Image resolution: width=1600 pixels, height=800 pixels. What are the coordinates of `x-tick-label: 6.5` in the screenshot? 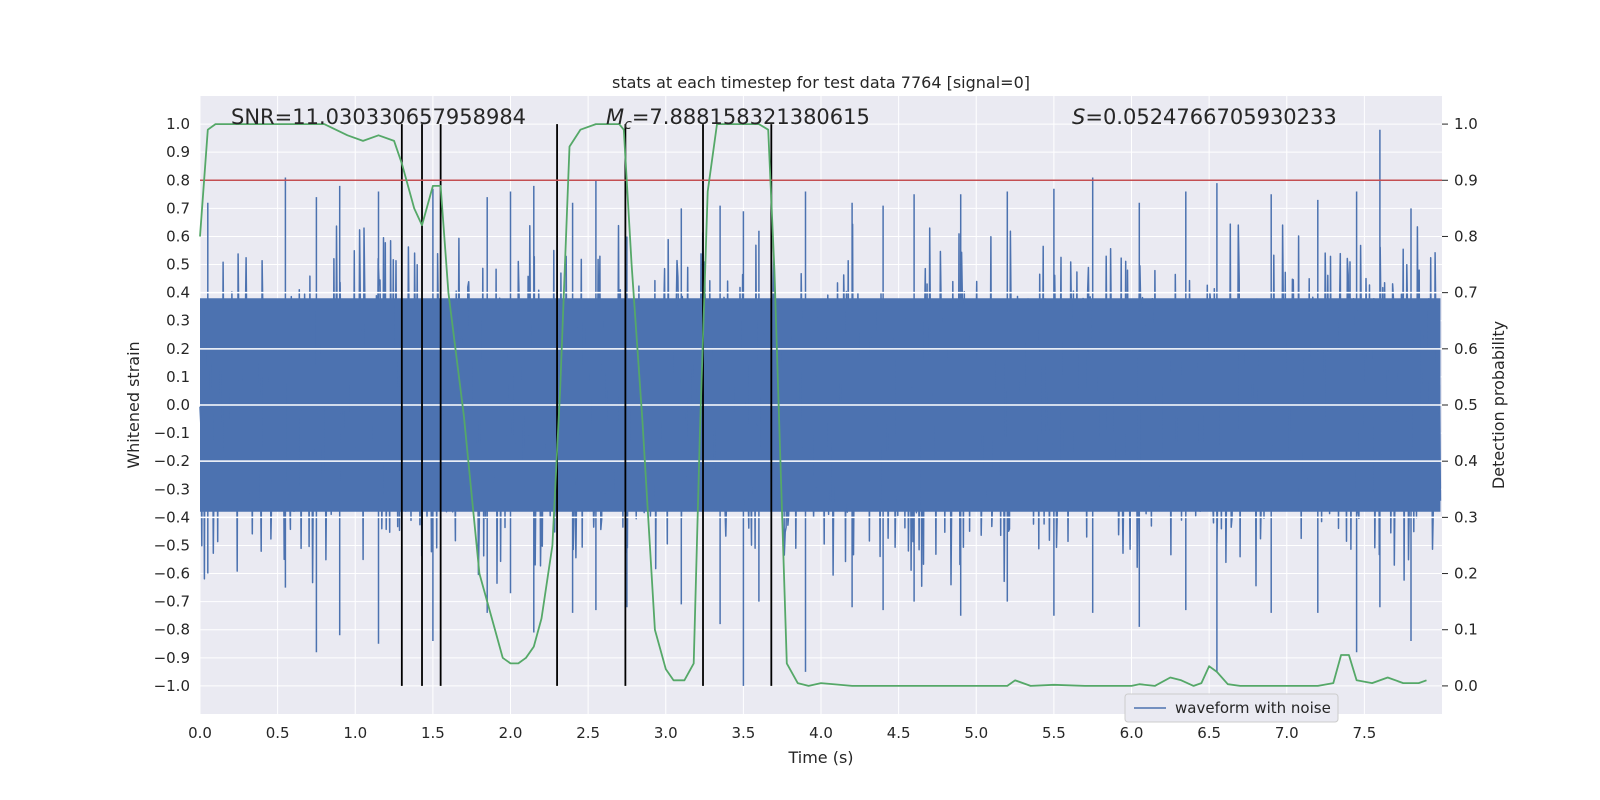 It's located at (1209, 733).